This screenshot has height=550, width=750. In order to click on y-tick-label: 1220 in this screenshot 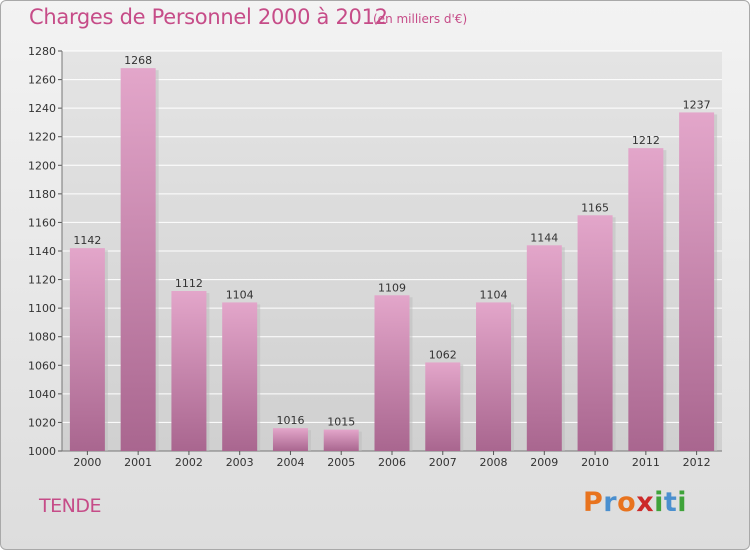, I will do `click(42, 137)`.